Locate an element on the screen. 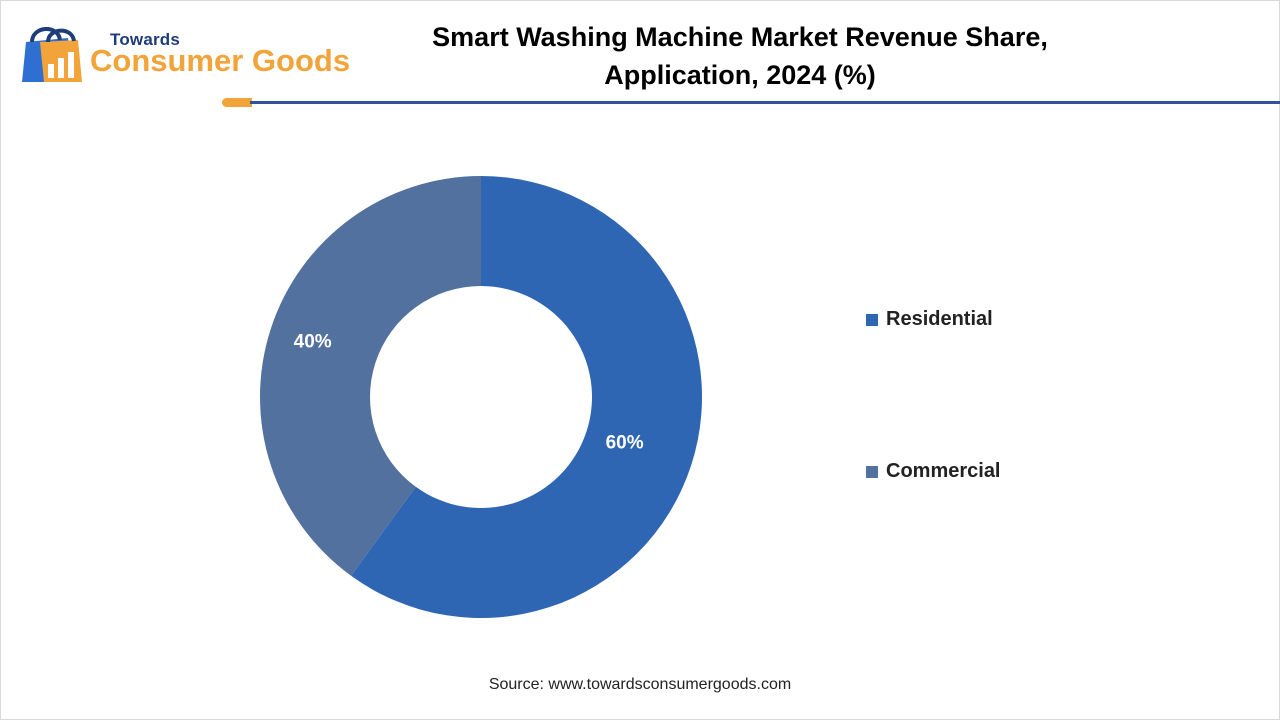 The width and height of the screenshot is (1280, 720). legend-item-residential: Residential is located at coordinates (929, 319).